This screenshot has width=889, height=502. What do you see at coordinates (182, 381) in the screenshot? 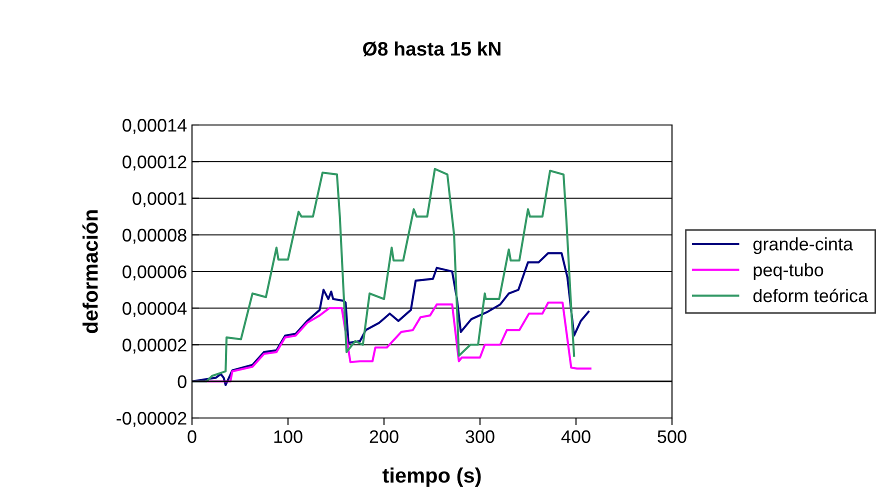
I see `y-tick-label: 0` at bounding box center [182, 381].